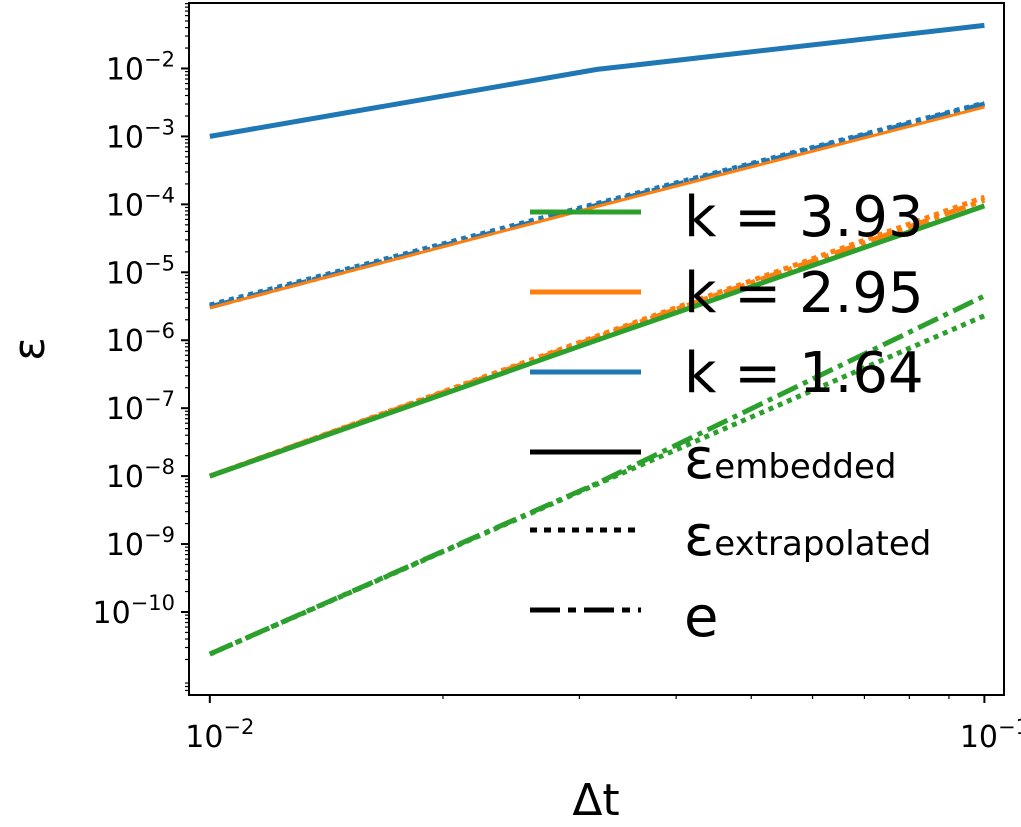 This screenshot has width=1021, height=827. What do you see at coordinates (140, 135) in the screenshot?
I see `y-tick-label: 10⁻³` at bounding box center [140, 135].